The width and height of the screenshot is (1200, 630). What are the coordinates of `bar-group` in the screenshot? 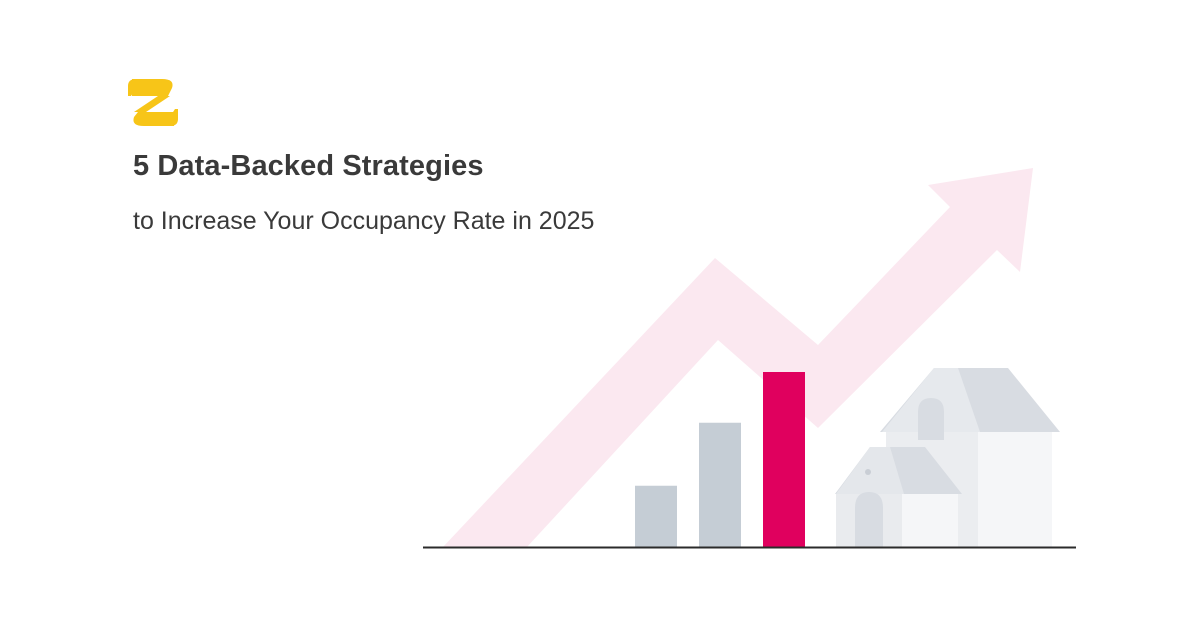 It's located at (720, 459).